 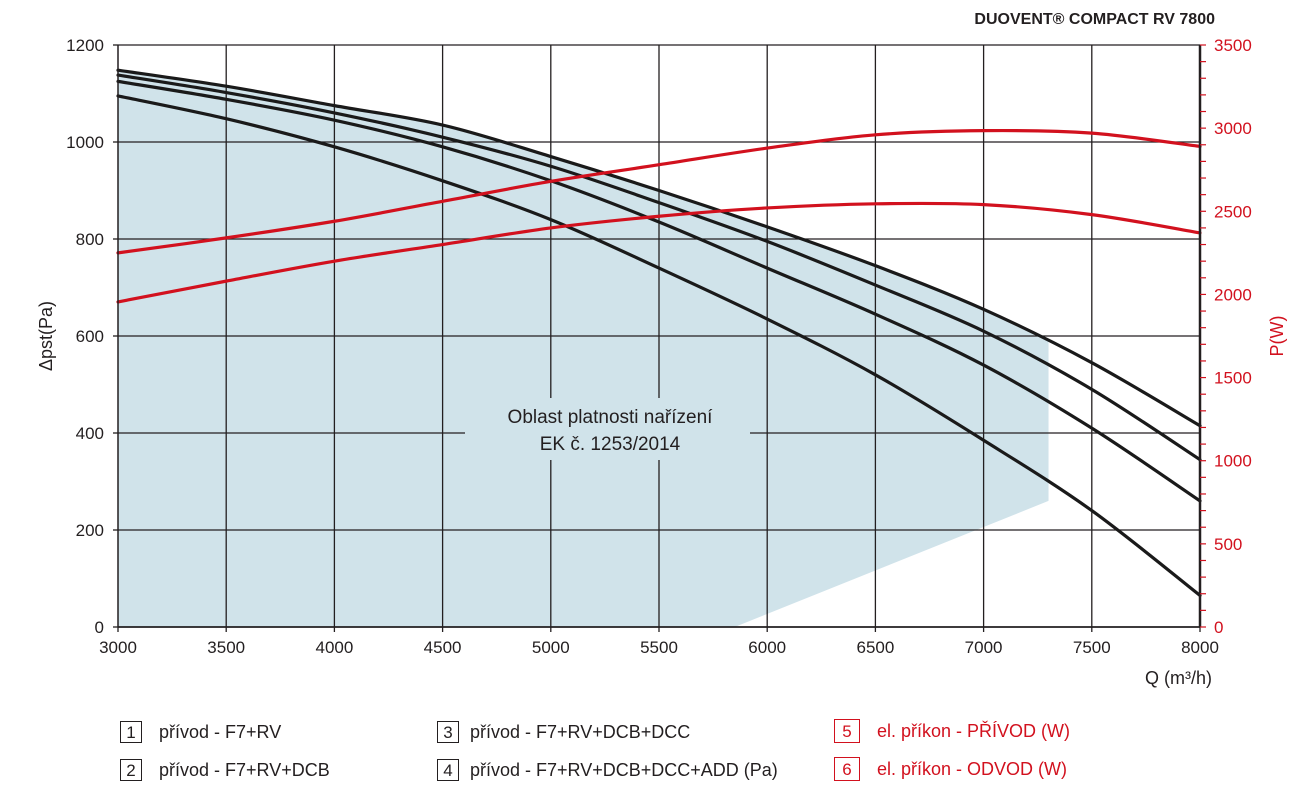 I want to click on legend-number-6: 6, so click(x=847, y=769).